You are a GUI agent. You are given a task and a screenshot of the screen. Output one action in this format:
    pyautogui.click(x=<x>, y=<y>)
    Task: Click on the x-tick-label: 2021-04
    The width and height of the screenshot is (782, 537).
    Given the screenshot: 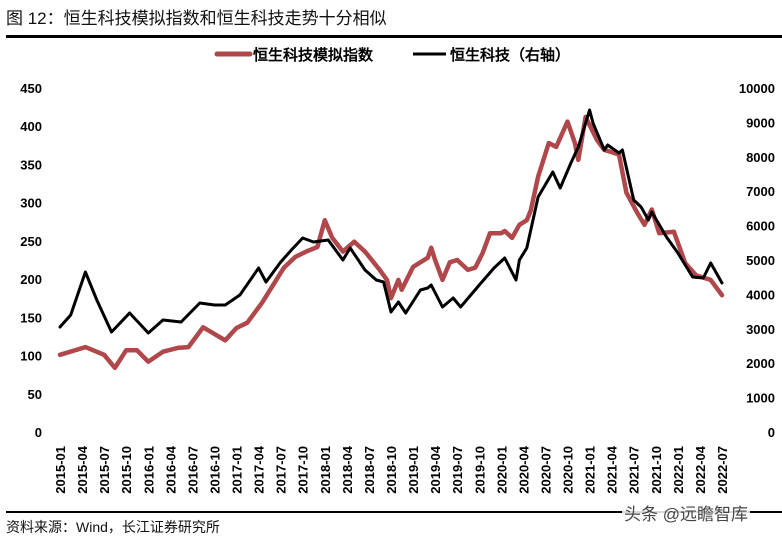 What is the action you would take?
    pyautogui.click(x=612, y=469)
    